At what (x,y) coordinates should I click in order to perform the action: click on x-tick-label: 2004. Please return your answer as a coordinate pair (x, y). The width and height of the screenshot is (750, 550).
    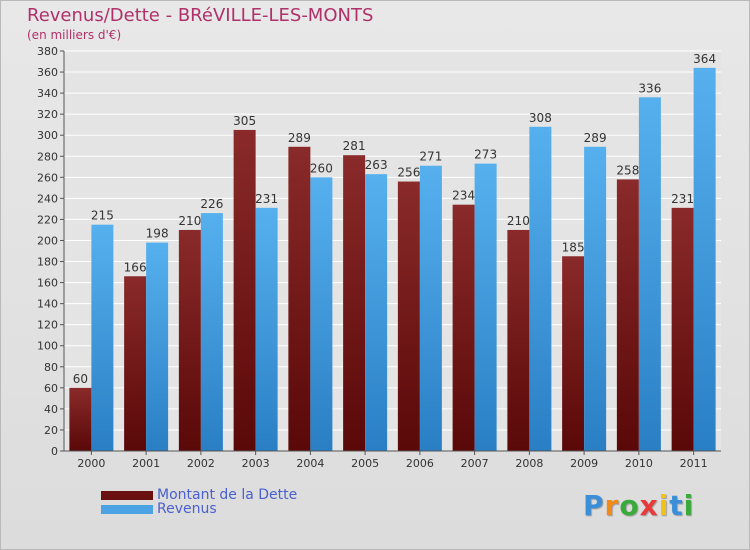
    Looking at the image, I should click on (310, 463).